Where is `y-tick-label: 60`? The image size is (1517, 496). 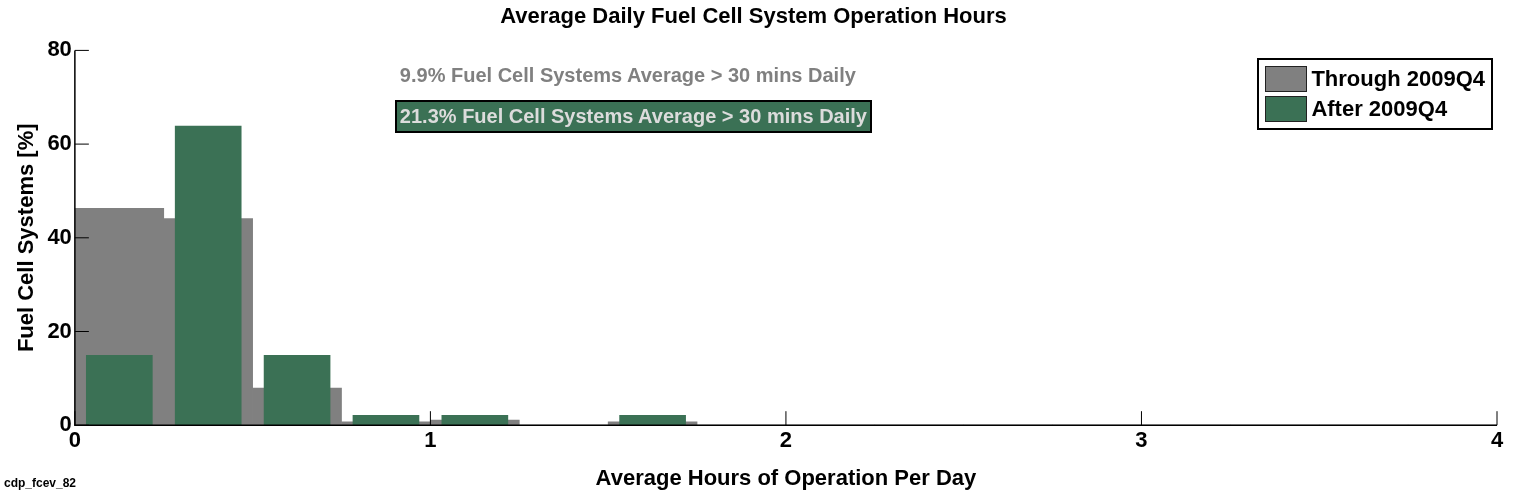 y-tick-label: 60 is located at coordinates (59, 143).